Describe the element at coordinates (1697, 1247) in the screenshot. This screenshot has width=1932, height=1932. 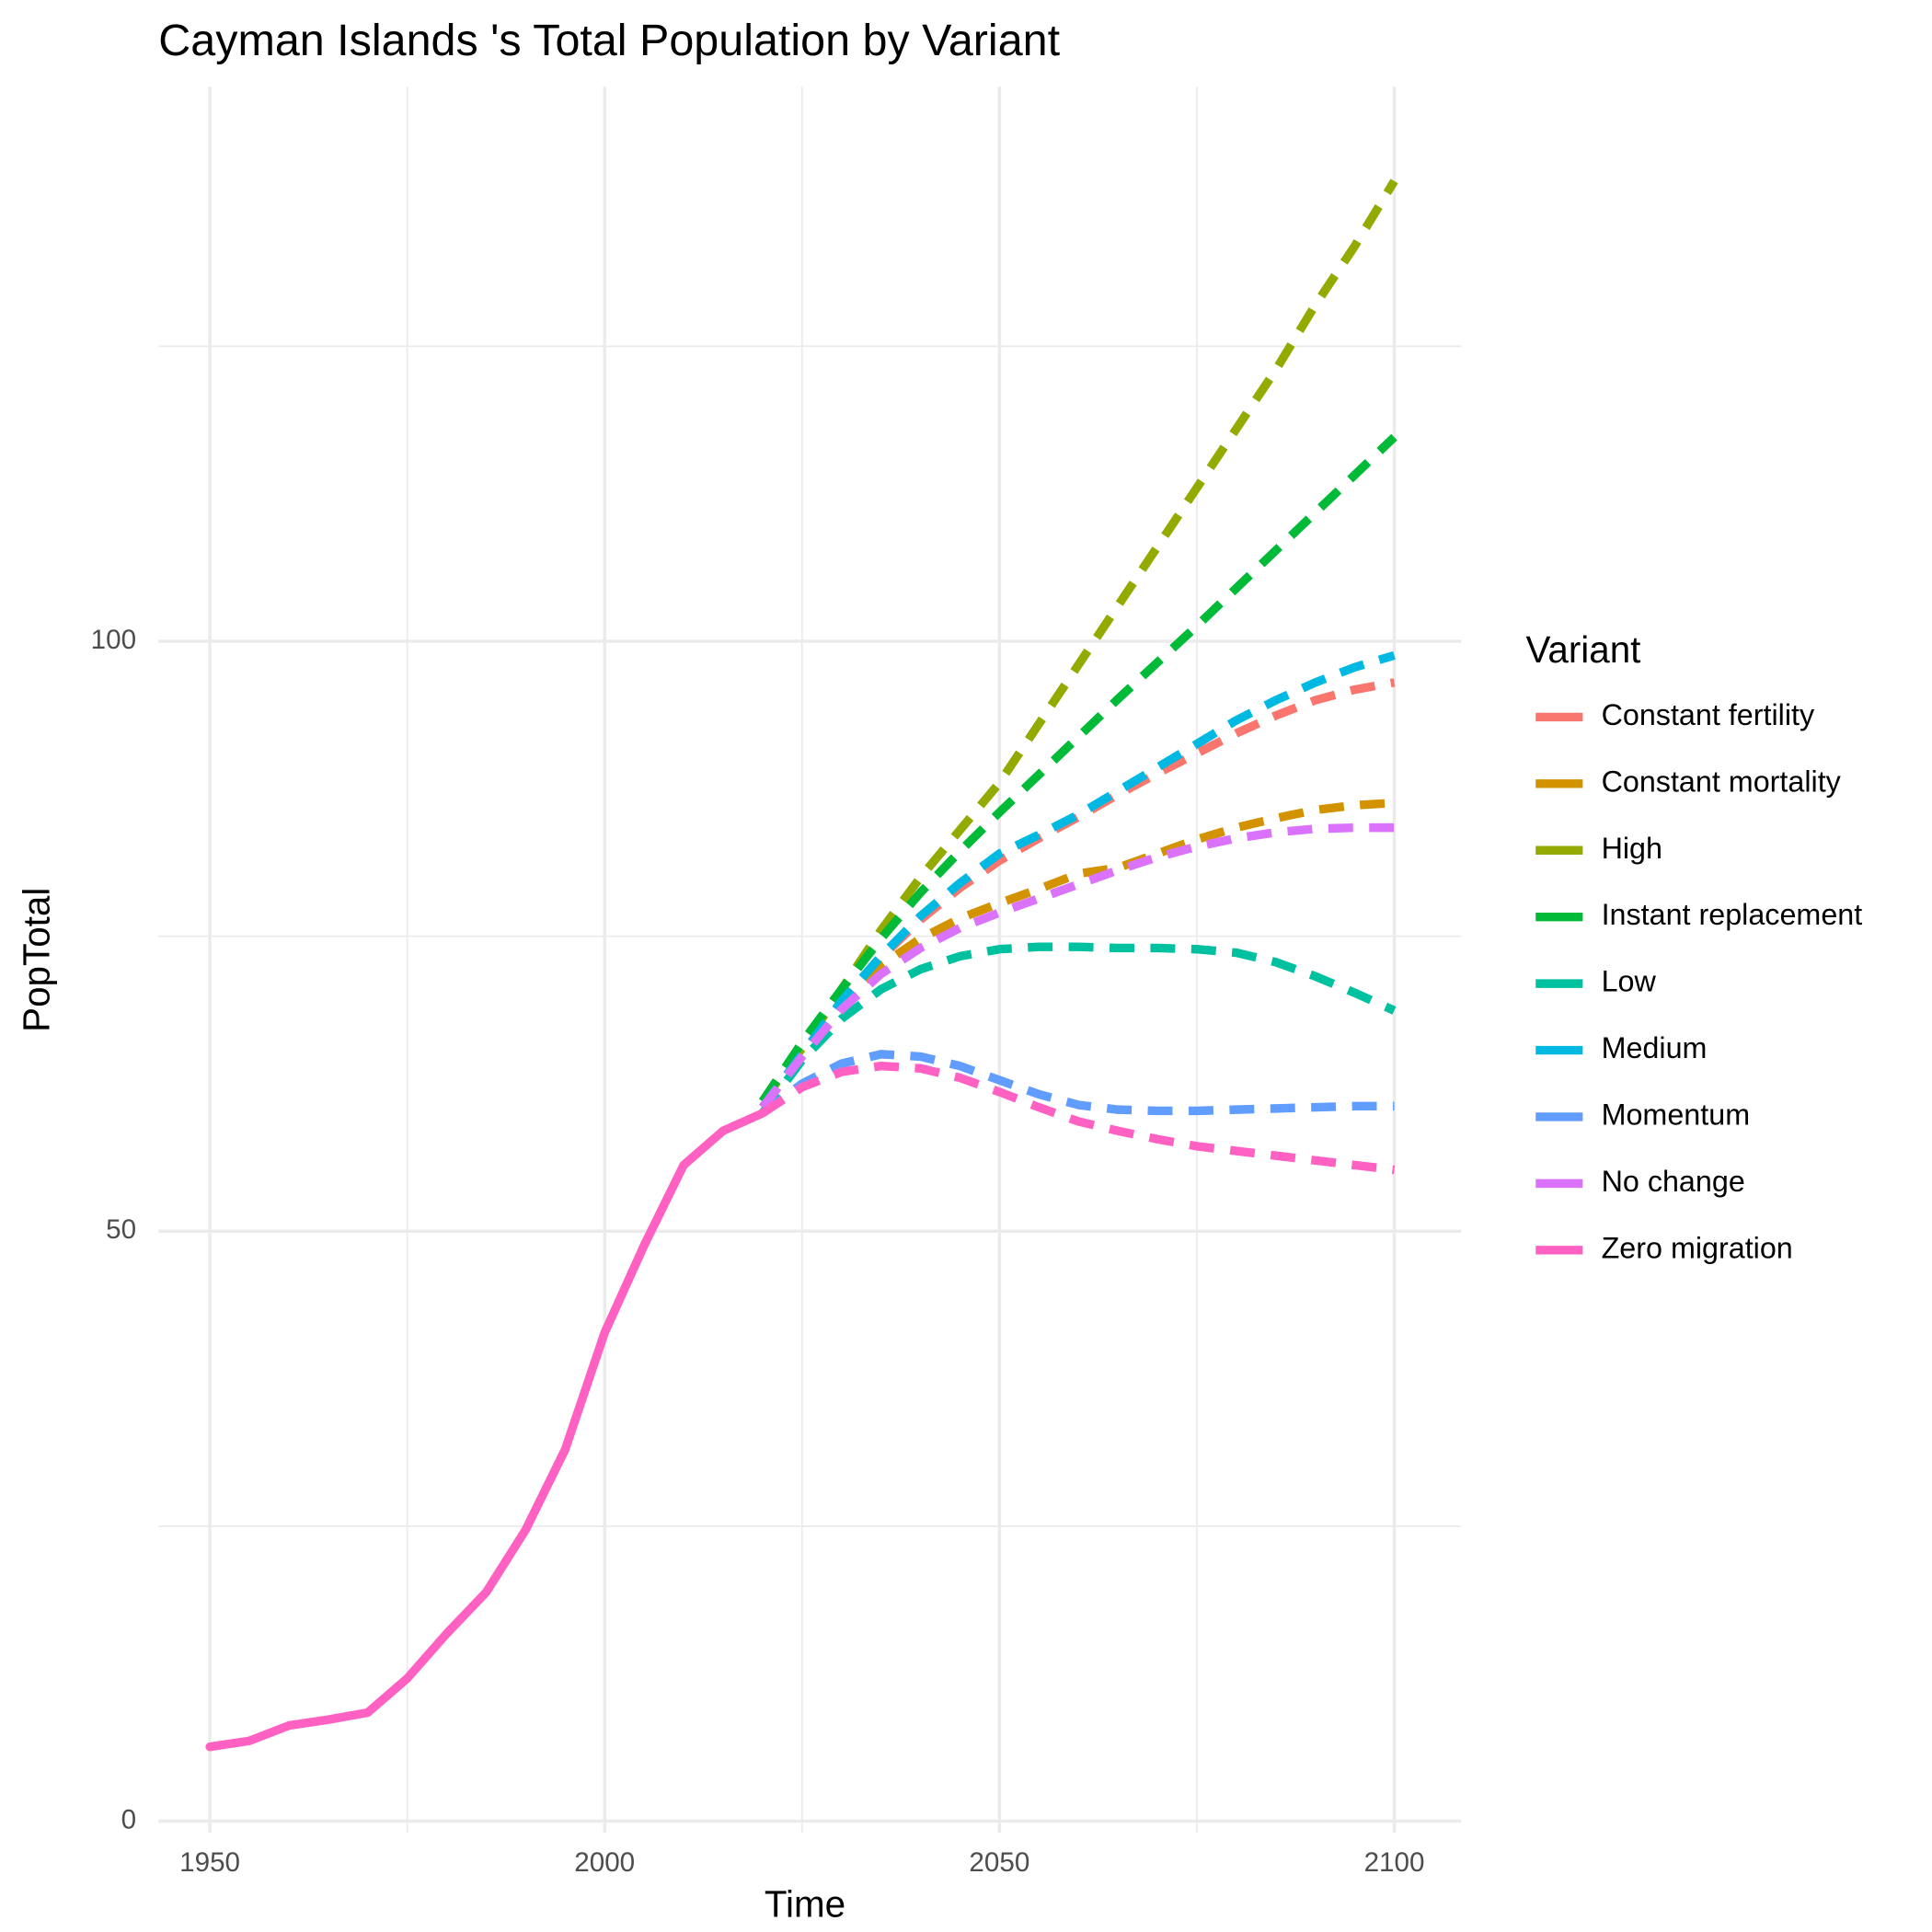
I see `legend-label: Zero migration` at that location.